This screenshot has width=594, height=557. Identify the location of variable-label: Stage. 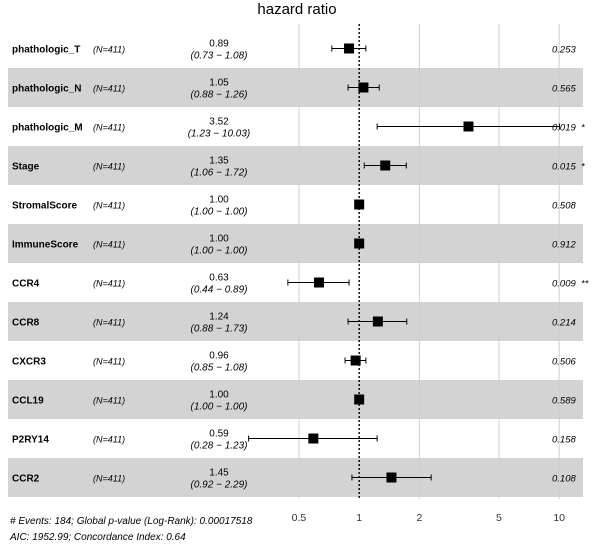
(26, 167).